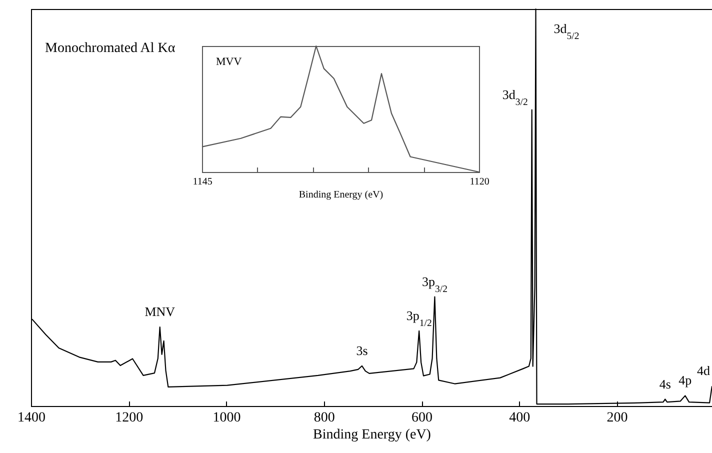 The width and height of the screenshot is (712, 453). I want to click on x-tick-label: 400, so click(519, 418).